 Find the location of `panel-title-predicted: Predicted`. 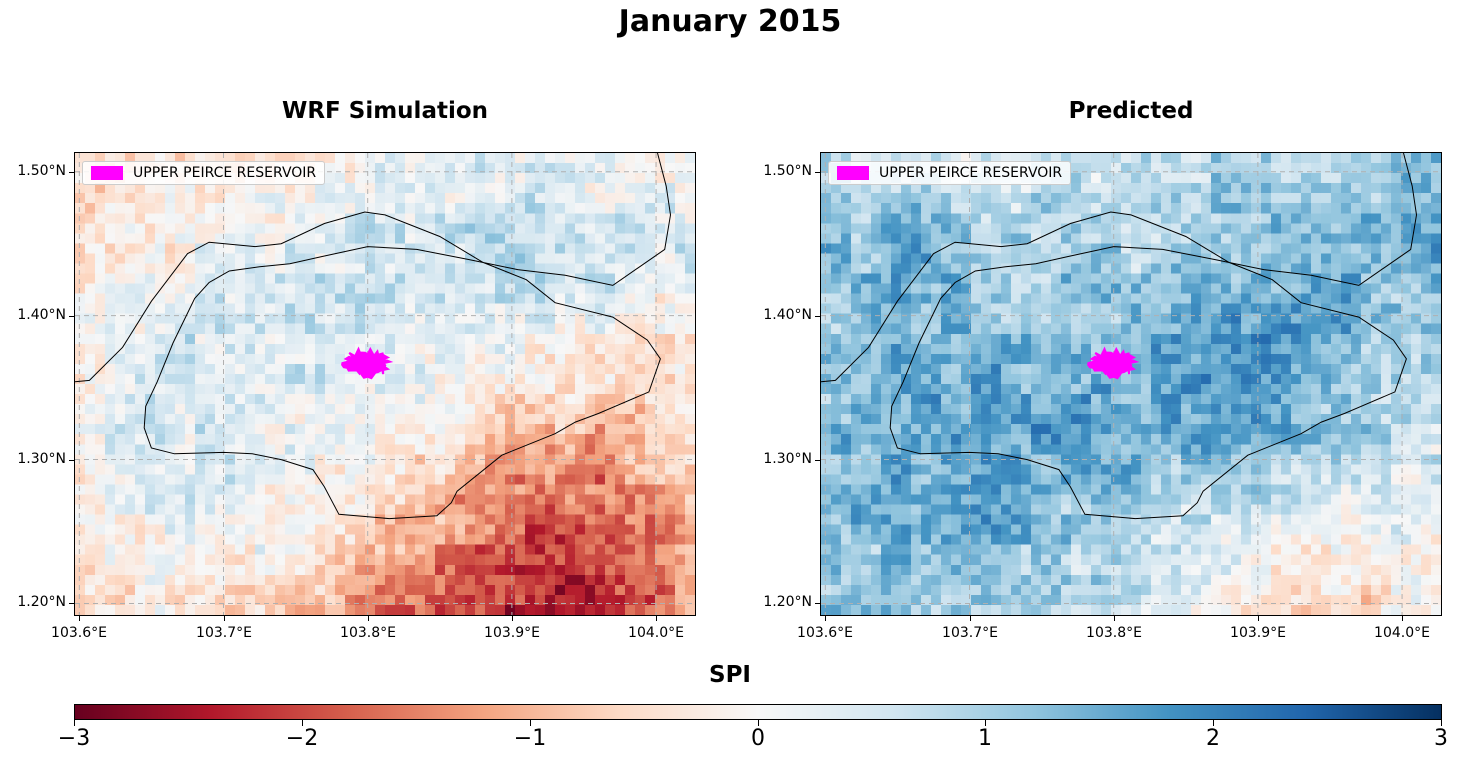

panel-title-predicted: Predicted is located at coordinates (1131, 111).